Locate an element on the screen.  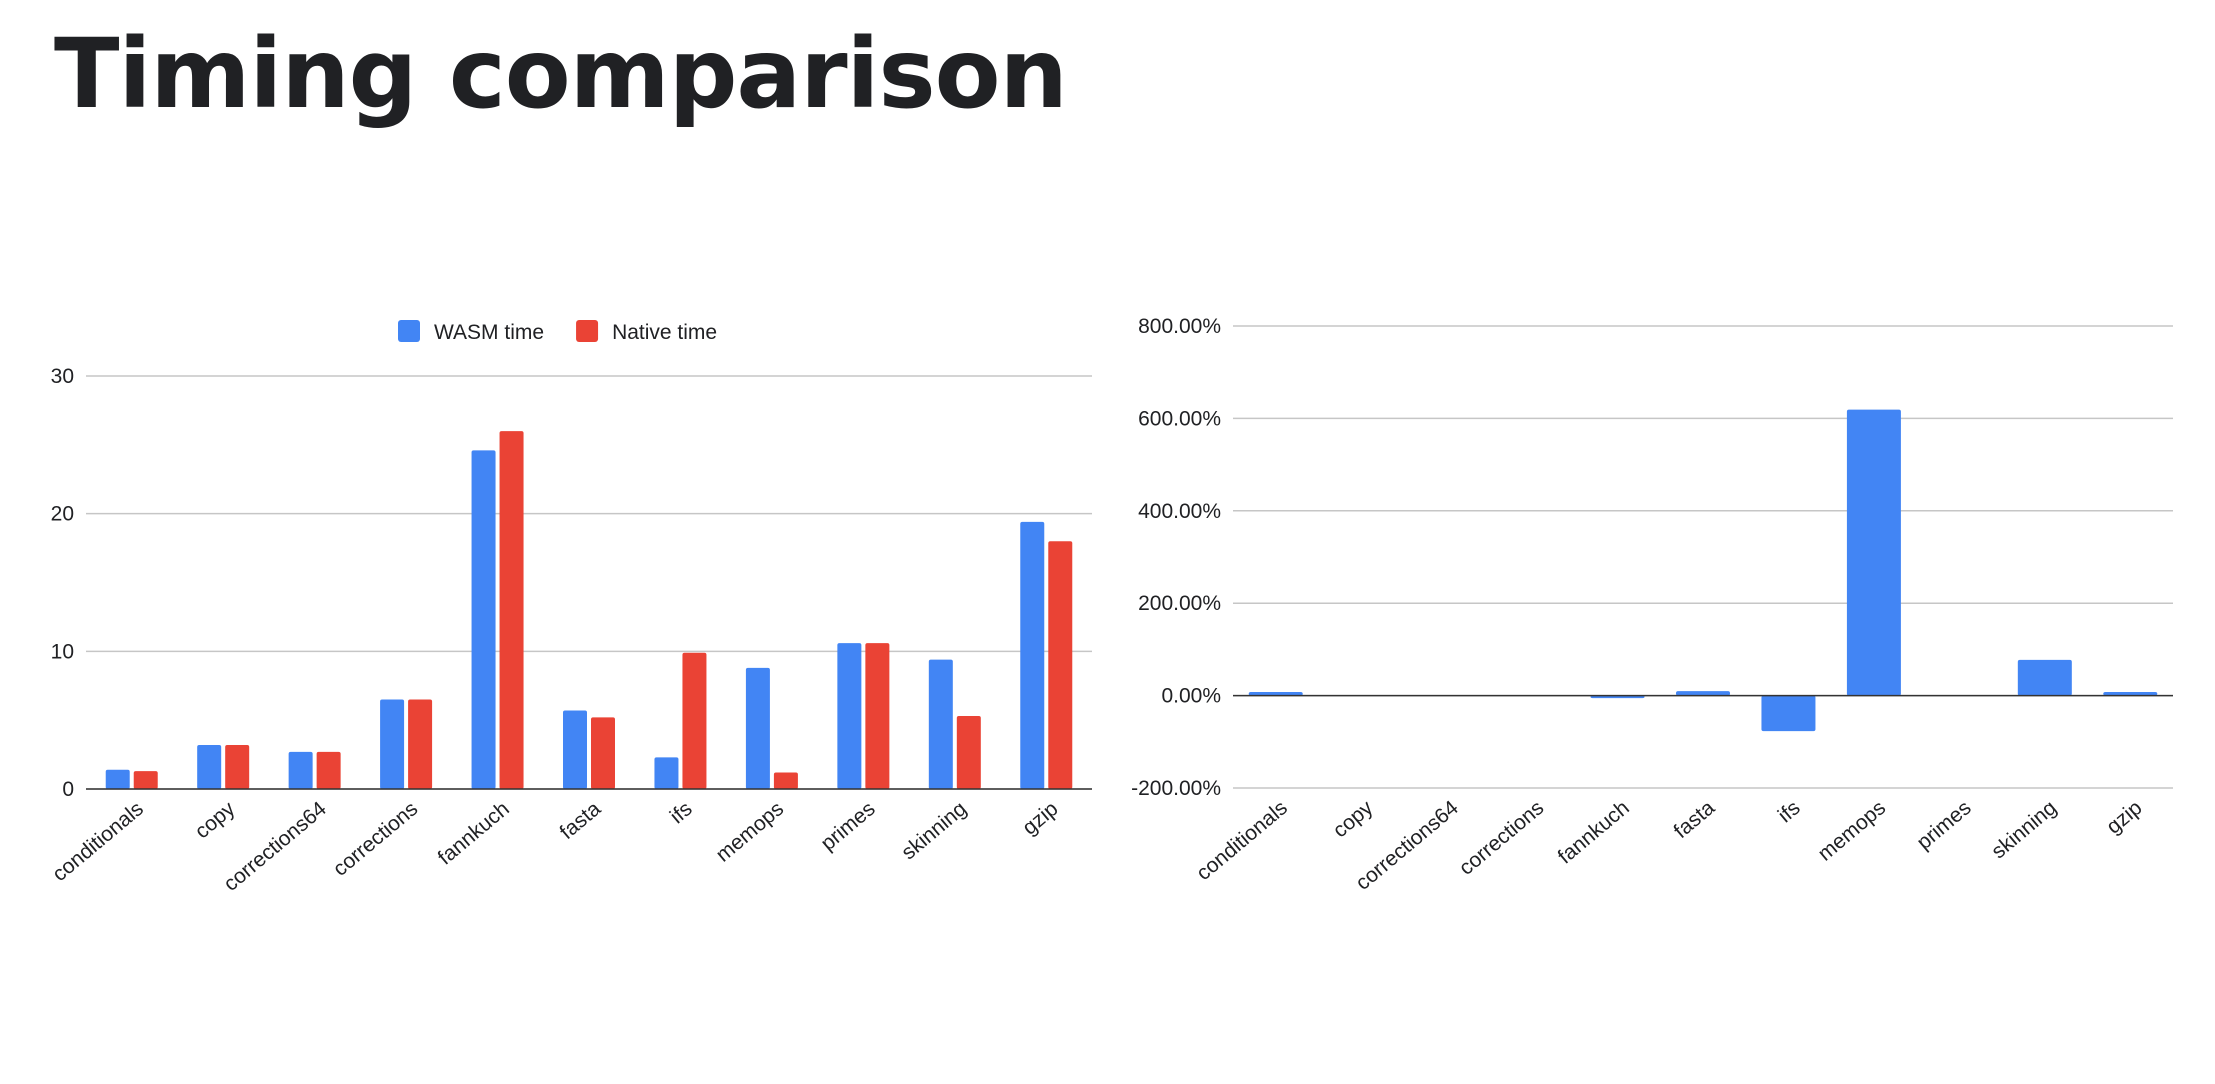
diff-x-tick-label: fannkuch is located at coordinates (1594, 832).